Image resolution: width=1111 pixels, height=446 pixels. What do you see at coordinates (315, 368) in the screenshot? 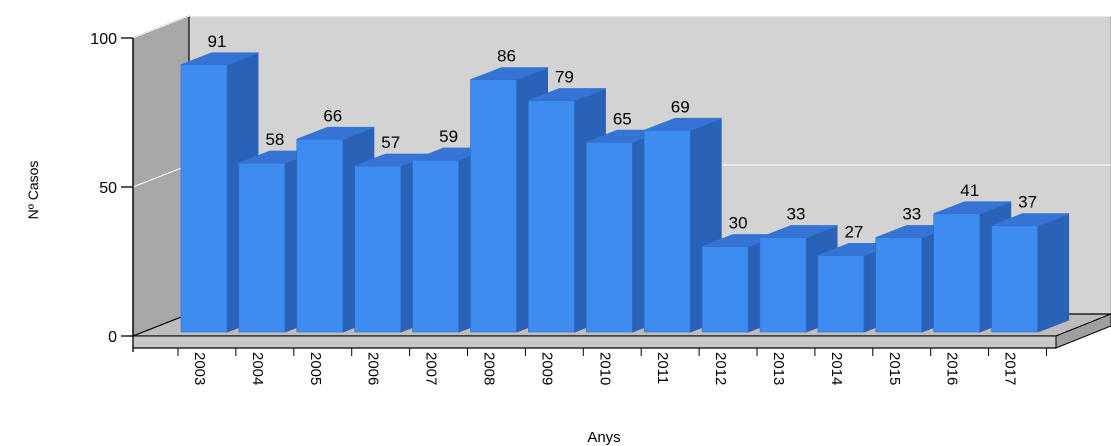
I see `x-tick-label: 2005` at bounding box center [315, 368].